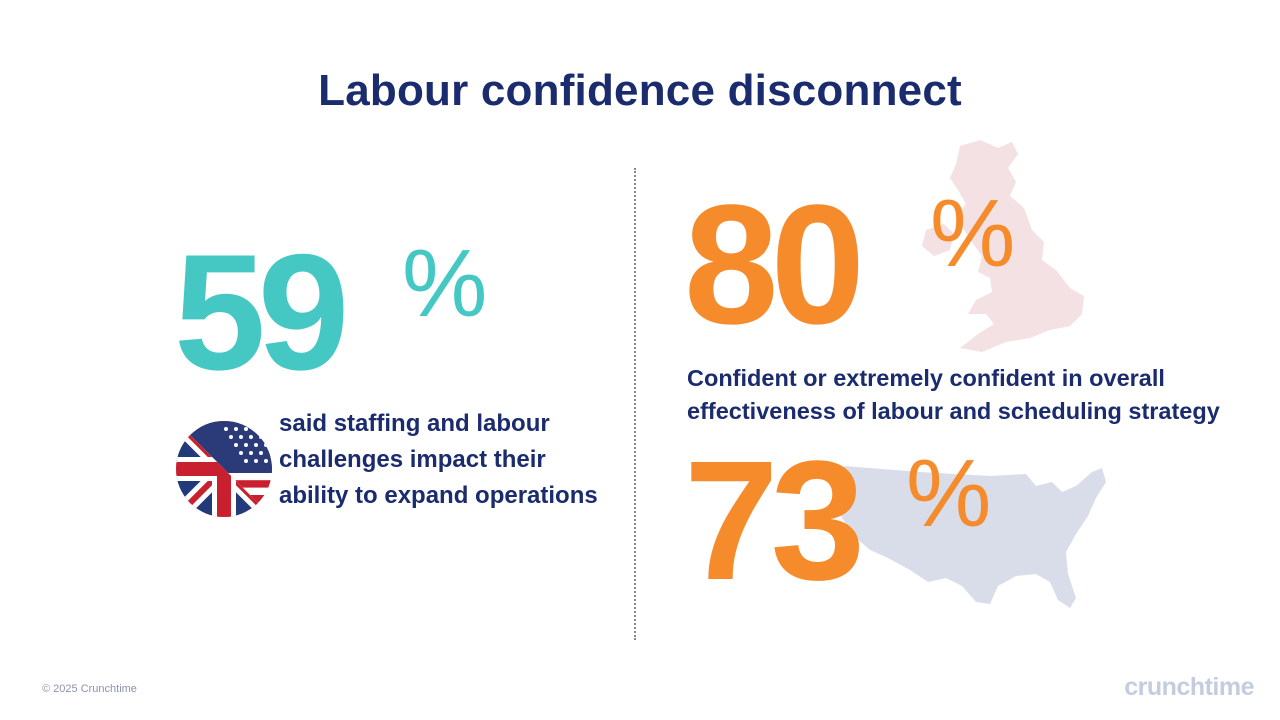  What do you see at coordinates (224, 469) in the screenshot?
I see `uk-us-flag-icon` at bounding box center [224, 469].